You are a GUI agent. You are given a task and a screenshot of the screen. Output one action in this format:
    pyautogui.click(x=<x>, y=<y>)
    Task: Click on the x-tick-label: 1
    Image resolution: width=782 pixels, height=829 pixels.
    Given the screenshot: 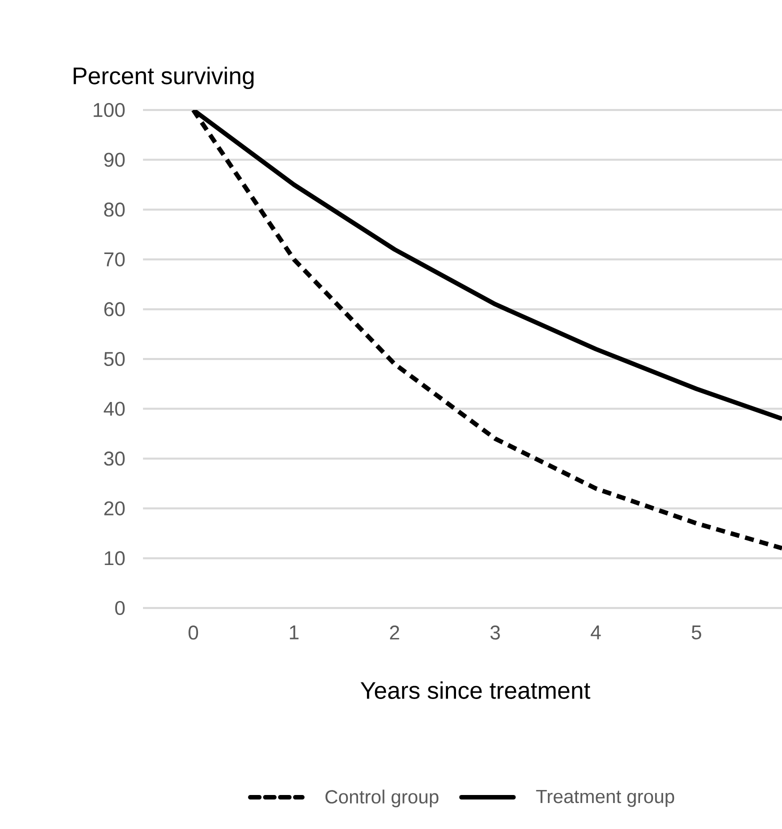 What is the action you would take?
    pyautogui.click(x=294, y=633)
    